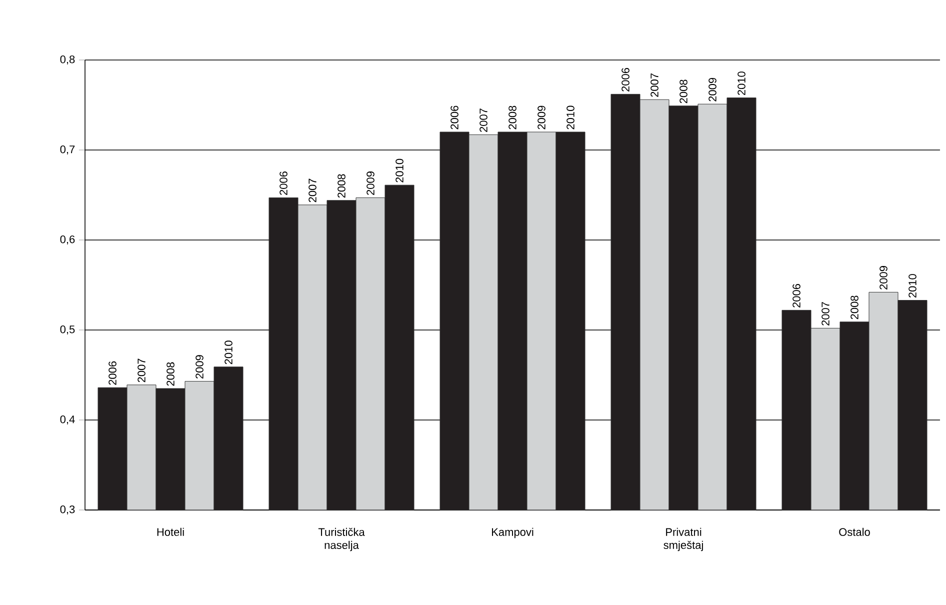  Describe the element at coordinates (341, 540) in the screenshot. I see `x-tick-label: Turistička naselja` at that location.